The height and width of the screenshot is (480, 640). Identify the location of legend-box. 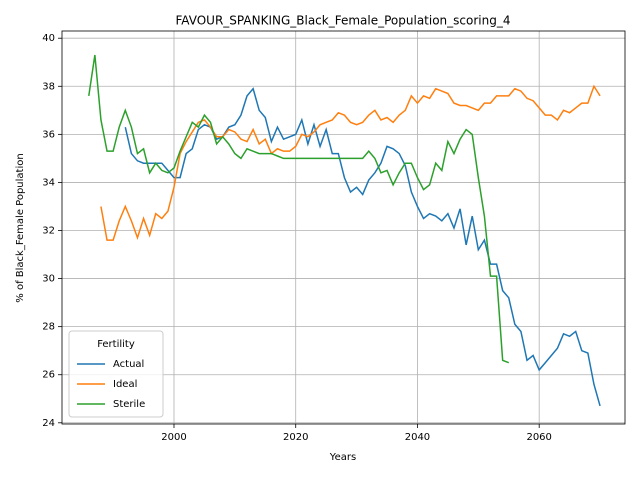
(116, 374).